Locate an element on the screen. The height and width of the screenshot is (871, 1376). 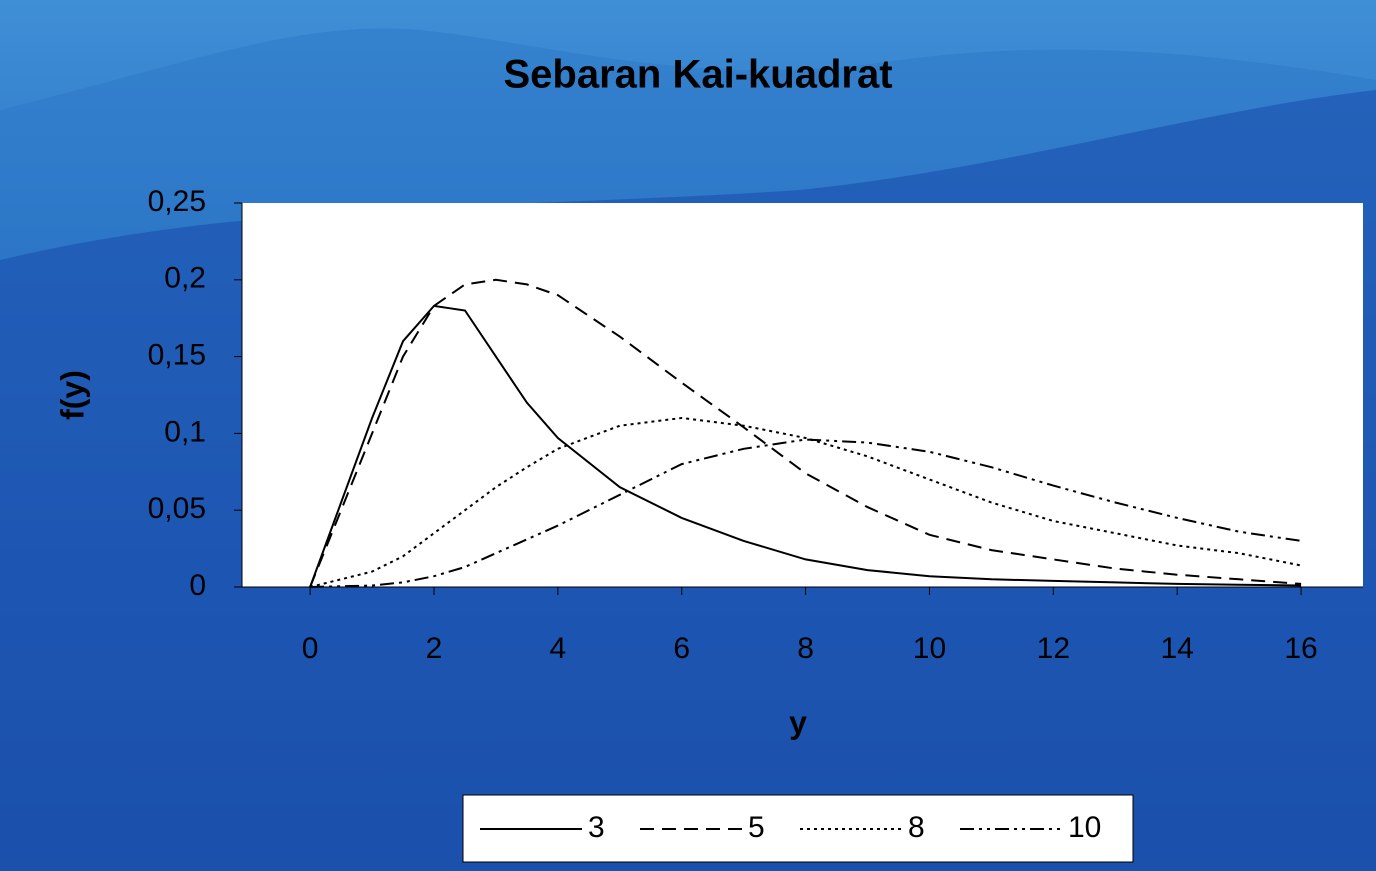
x-tick-label: 6 is located at coordinates (681, 648).